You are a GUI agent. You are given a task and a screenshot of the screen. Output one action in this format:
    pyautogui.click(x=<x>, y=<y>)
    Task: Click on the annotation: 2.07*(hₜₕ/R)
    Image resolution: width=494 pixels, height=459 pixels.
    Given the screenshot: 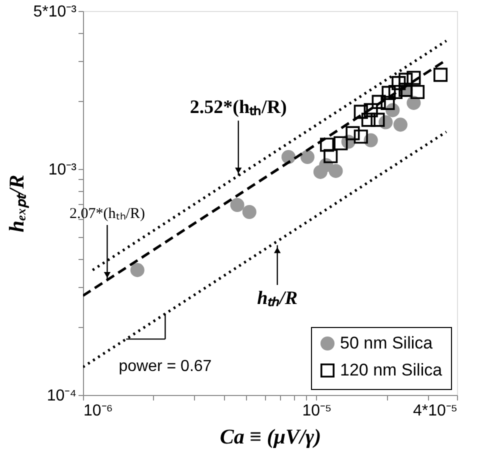 What is the action you would take?
    pyautogui.click(x=107, y=214)
    